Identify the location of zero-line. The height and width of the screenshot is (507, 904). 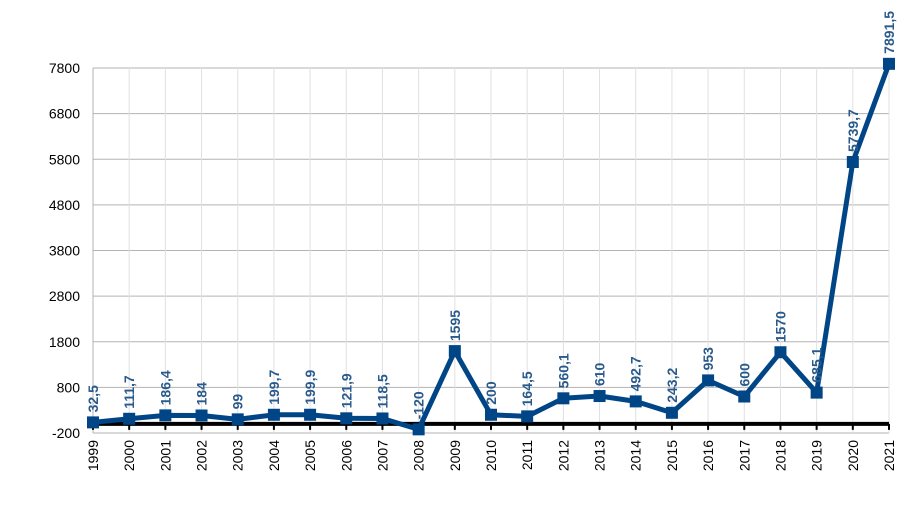
(491, 425).